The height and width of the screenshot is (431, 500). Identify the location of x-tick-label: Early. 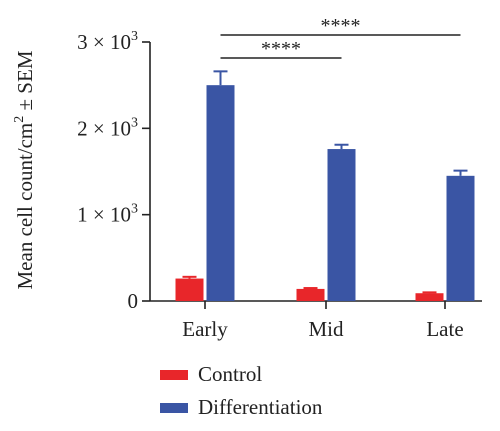
(205, 329).